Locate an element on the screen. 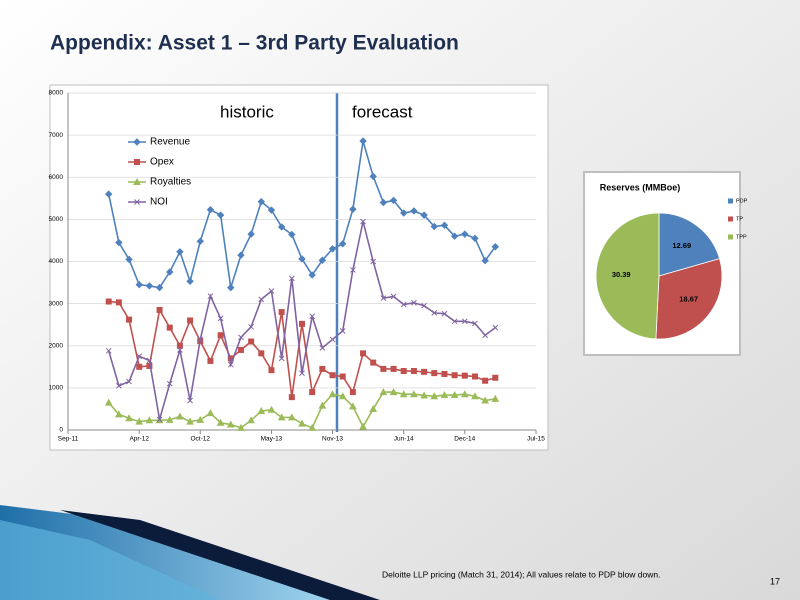 The image size is (800, 600). data-label: 12.69 is located at coordinates (681, 245).